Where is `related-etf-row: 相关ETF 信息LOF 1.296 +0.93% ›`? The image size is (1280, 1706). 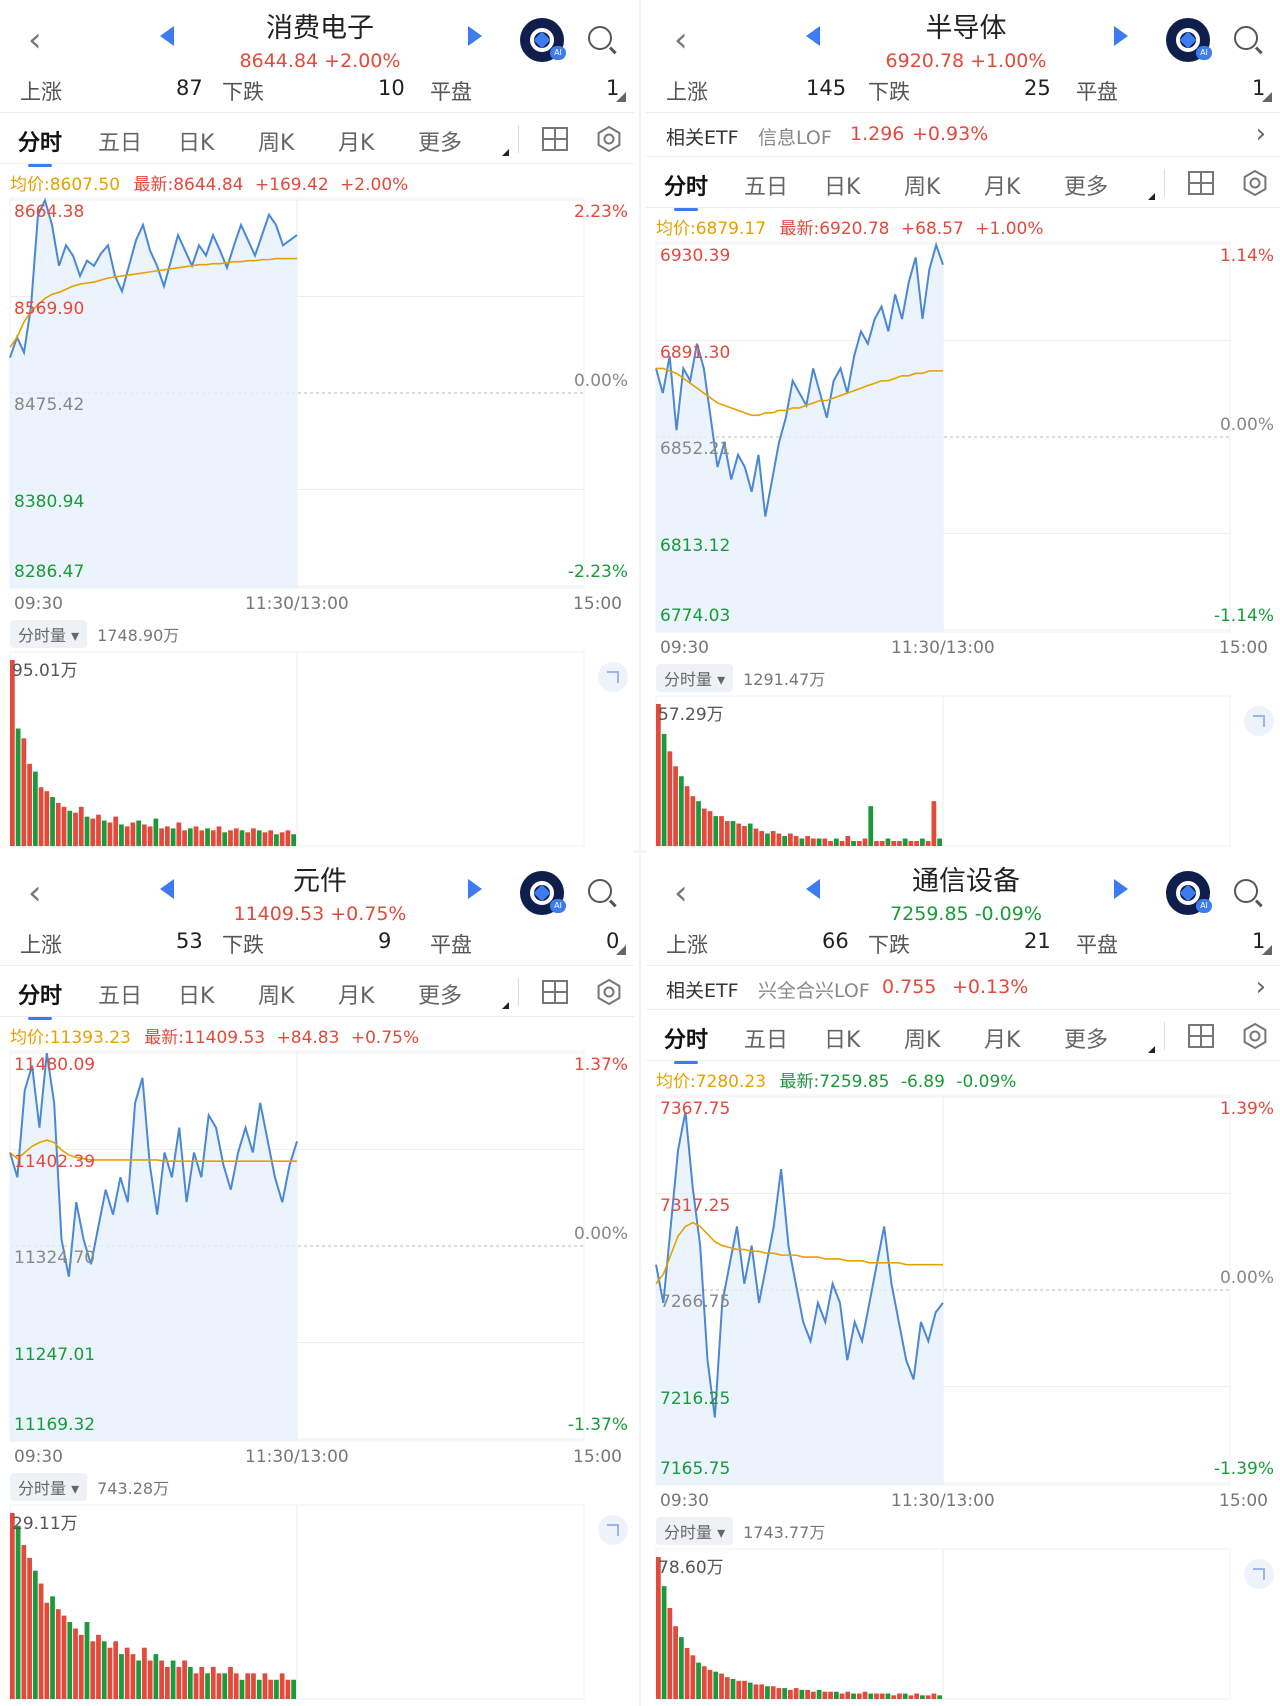
related-etf-row: 相关ETF 信息LOF 1.296 +0.93% › is located at coordinates (963, 134).